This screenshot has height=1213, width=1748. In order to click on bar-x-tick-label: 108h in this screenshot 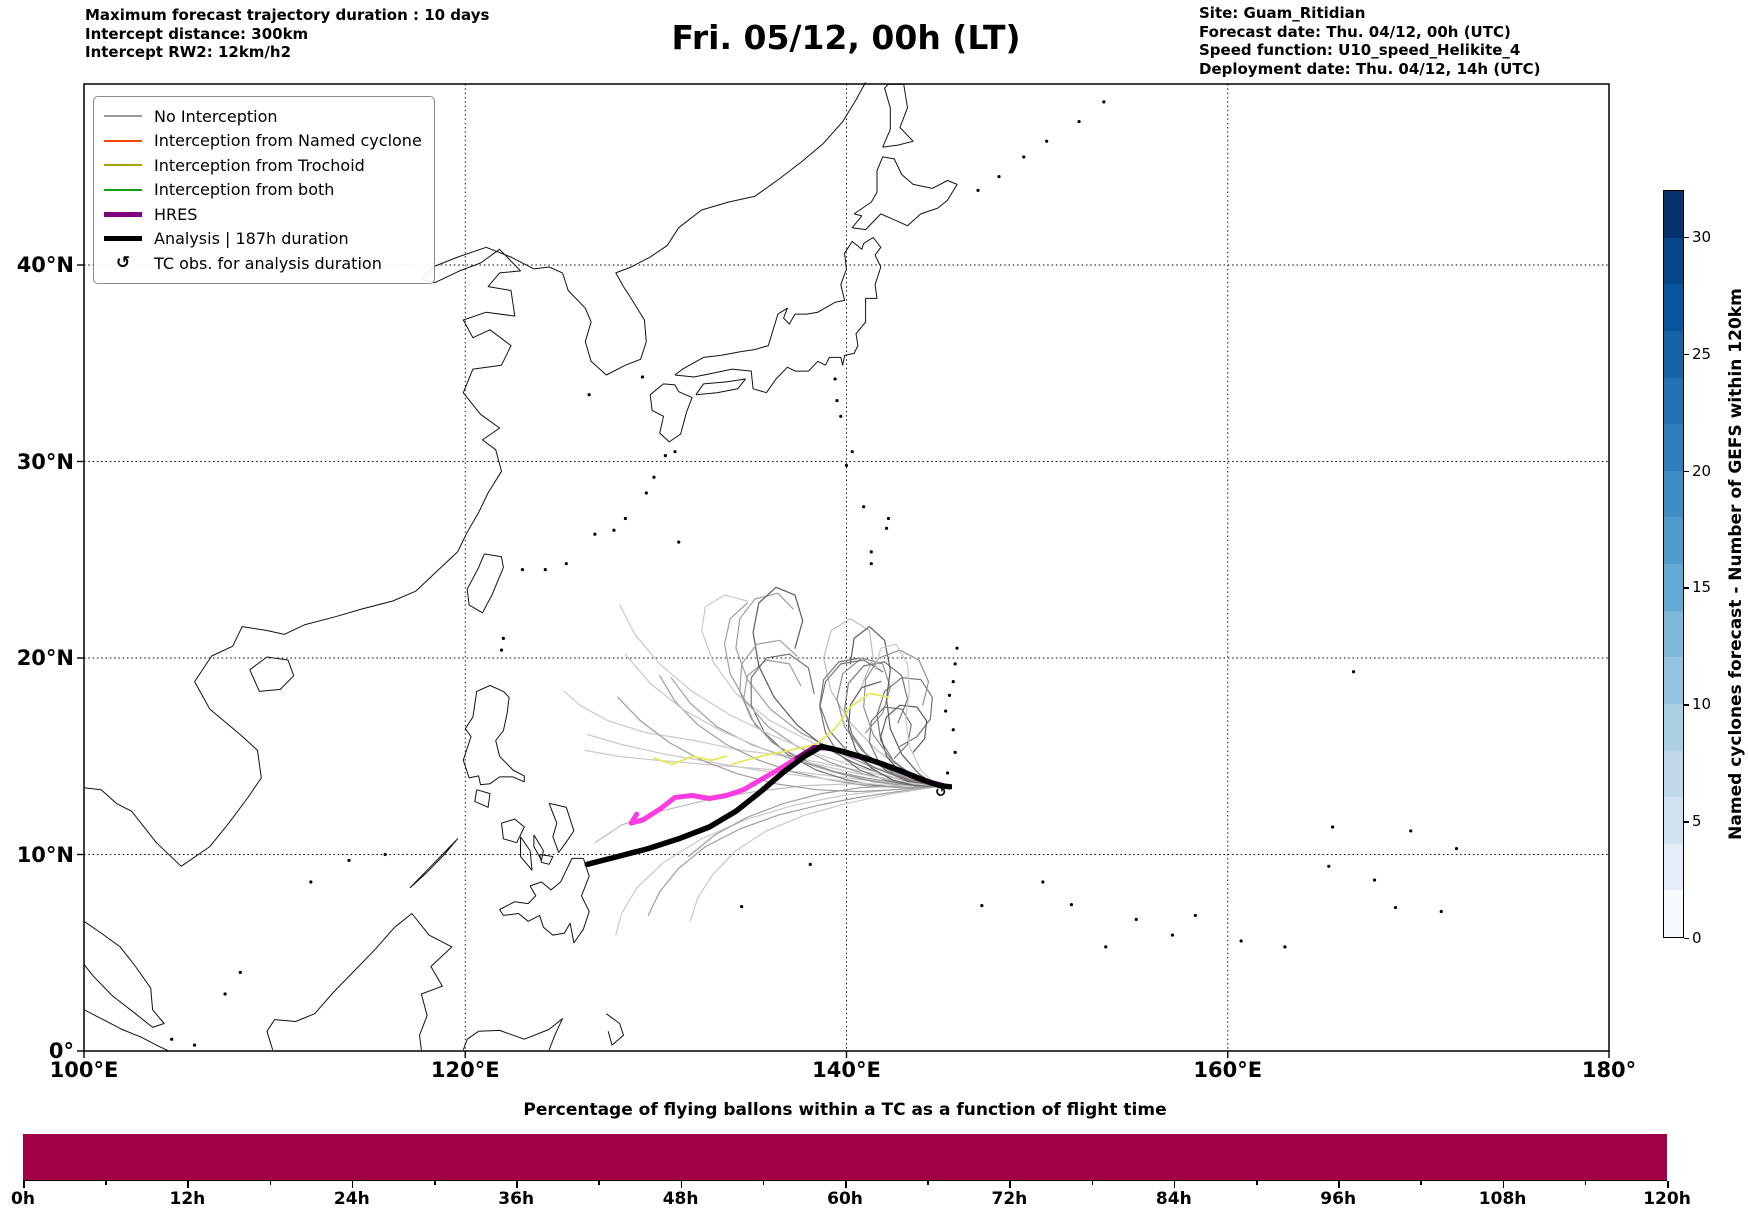, I will do `click(1502, 1199)`.